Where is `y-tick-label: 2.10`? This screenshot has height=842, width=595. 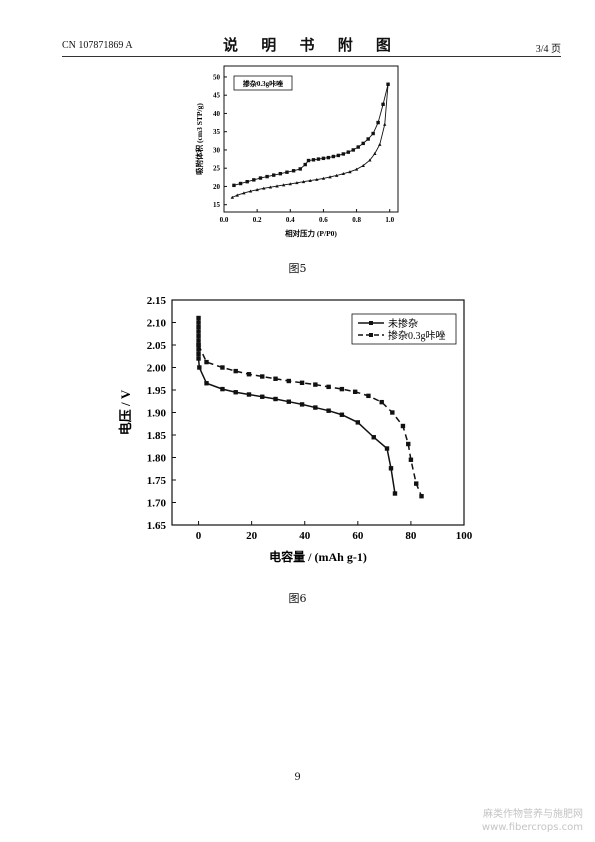
y-tick-label: 2.10 is located at coordinates (157, 324).